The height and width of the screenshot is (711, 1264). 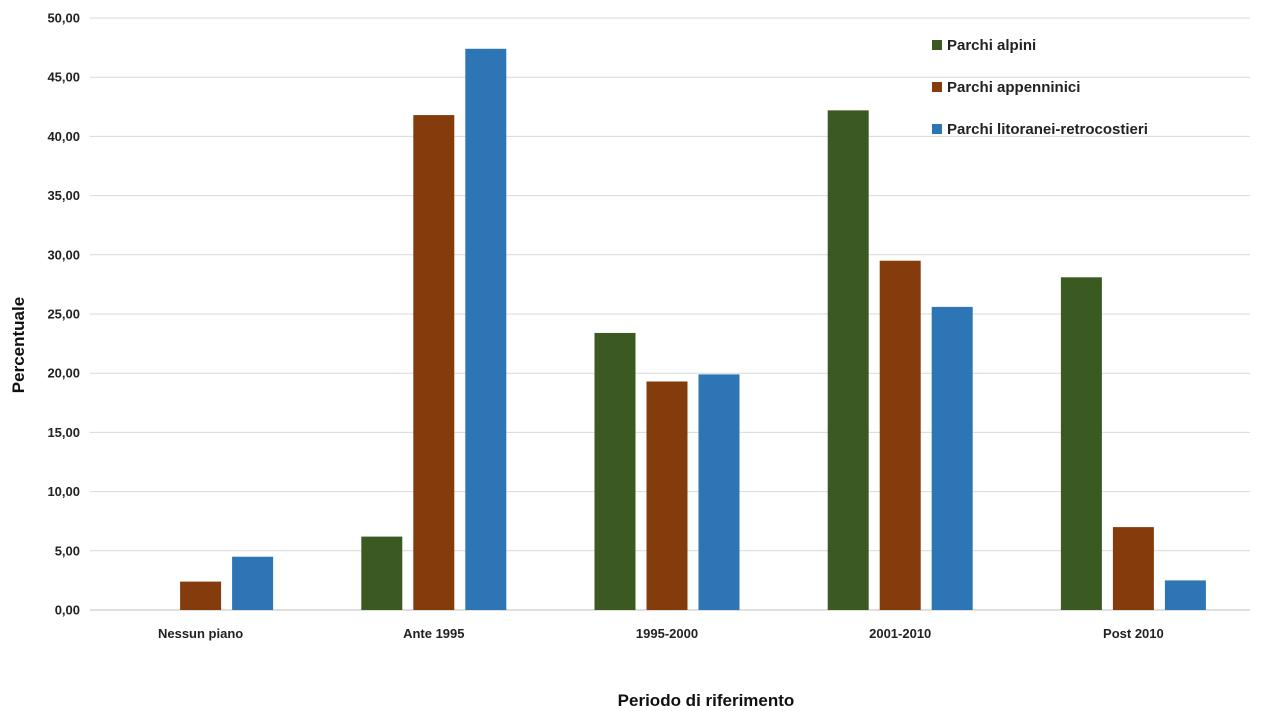 What do you see at coordinates (991, 45) in the screenshot?
I see `legend-label: Parchi alpini` at bounding box center [991, 45].